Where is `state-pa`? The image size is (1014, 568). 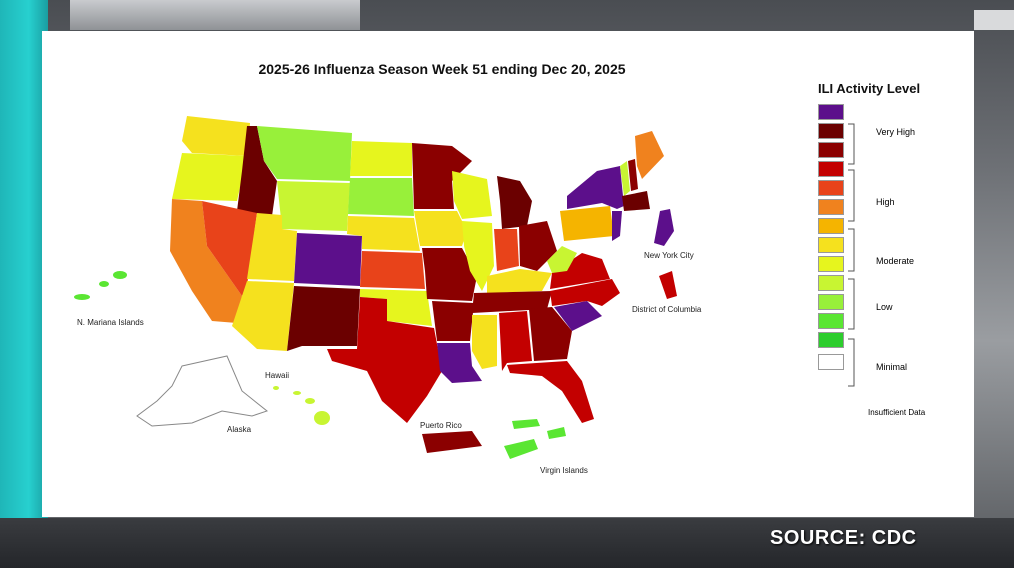
state-pa is located at coordinates (587, 223).